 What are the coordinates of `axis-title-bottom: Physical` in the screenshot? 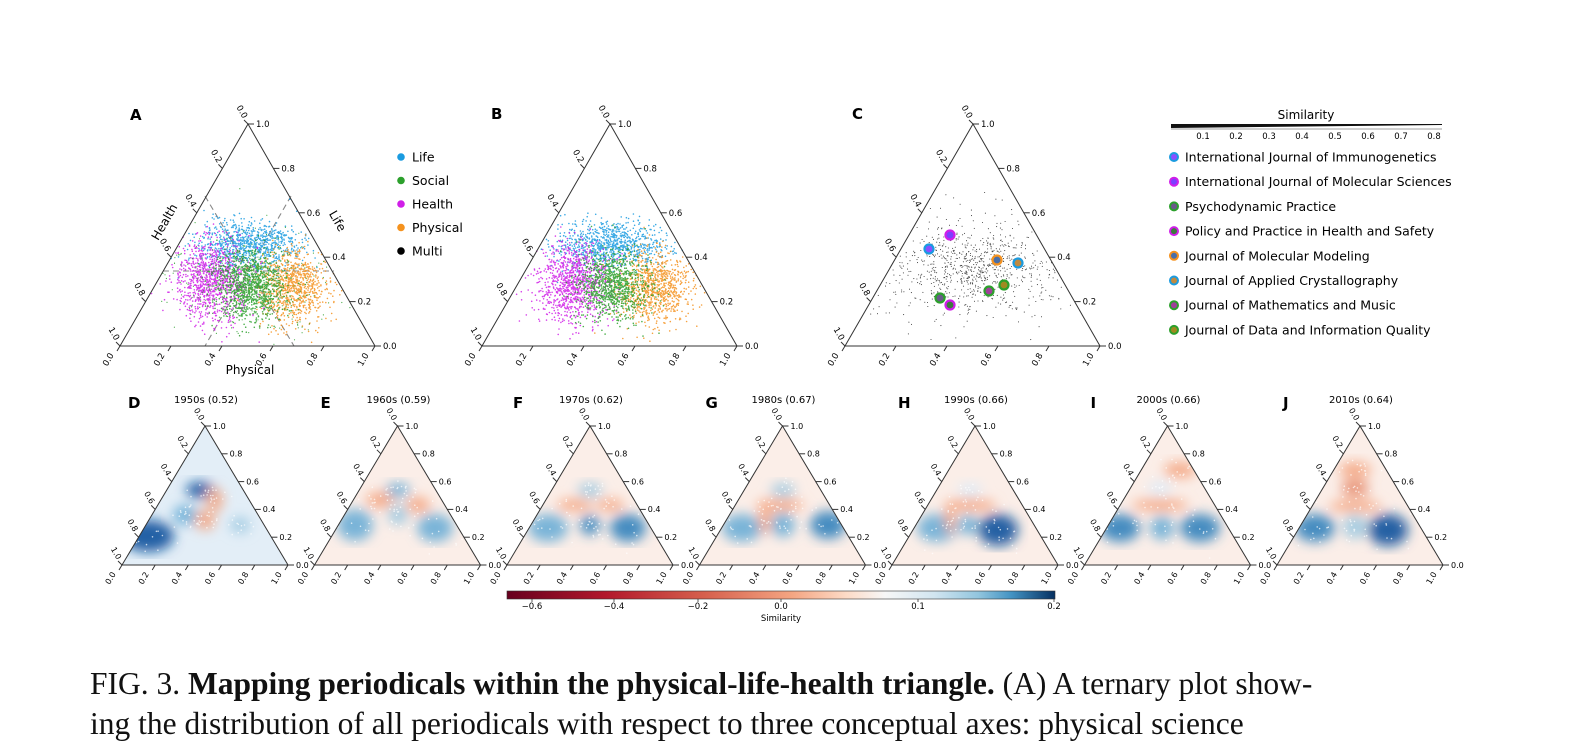 It's located at (250, 370).